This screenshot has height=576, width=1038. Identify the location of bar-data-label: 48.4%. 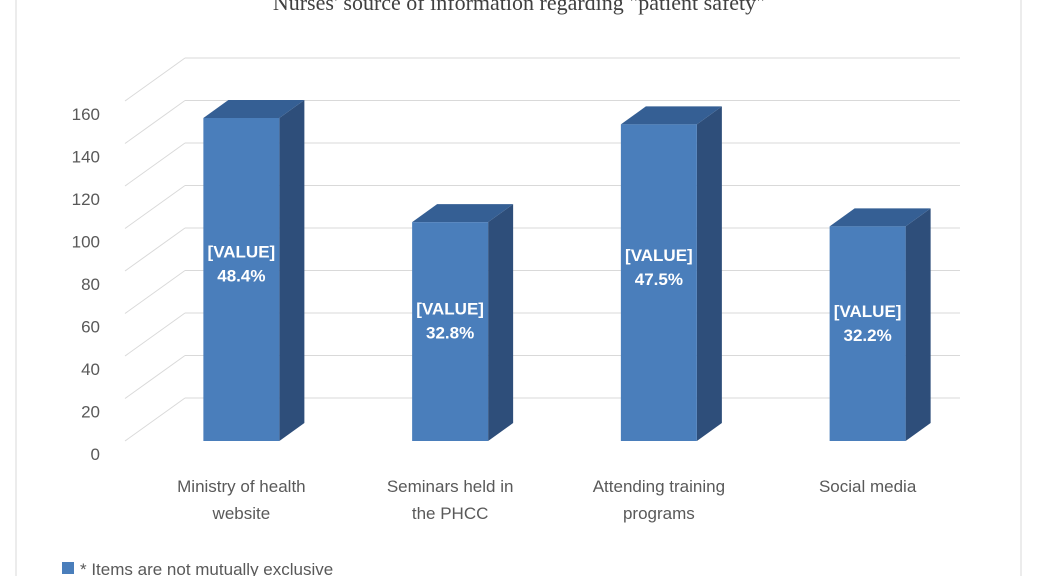
(241, 275).